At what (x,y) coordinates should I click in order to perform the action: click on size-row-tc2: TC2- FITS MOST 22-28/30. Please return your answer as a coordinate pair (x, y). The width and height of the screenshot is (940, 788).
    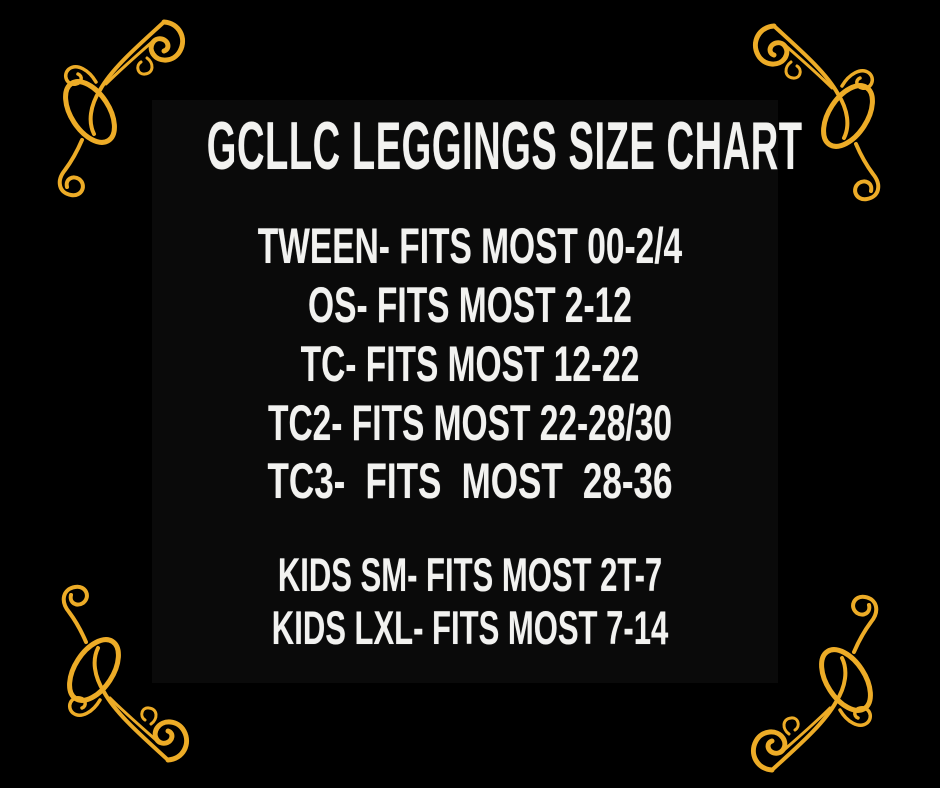
    Looking at the image, I should click on (470, 423).